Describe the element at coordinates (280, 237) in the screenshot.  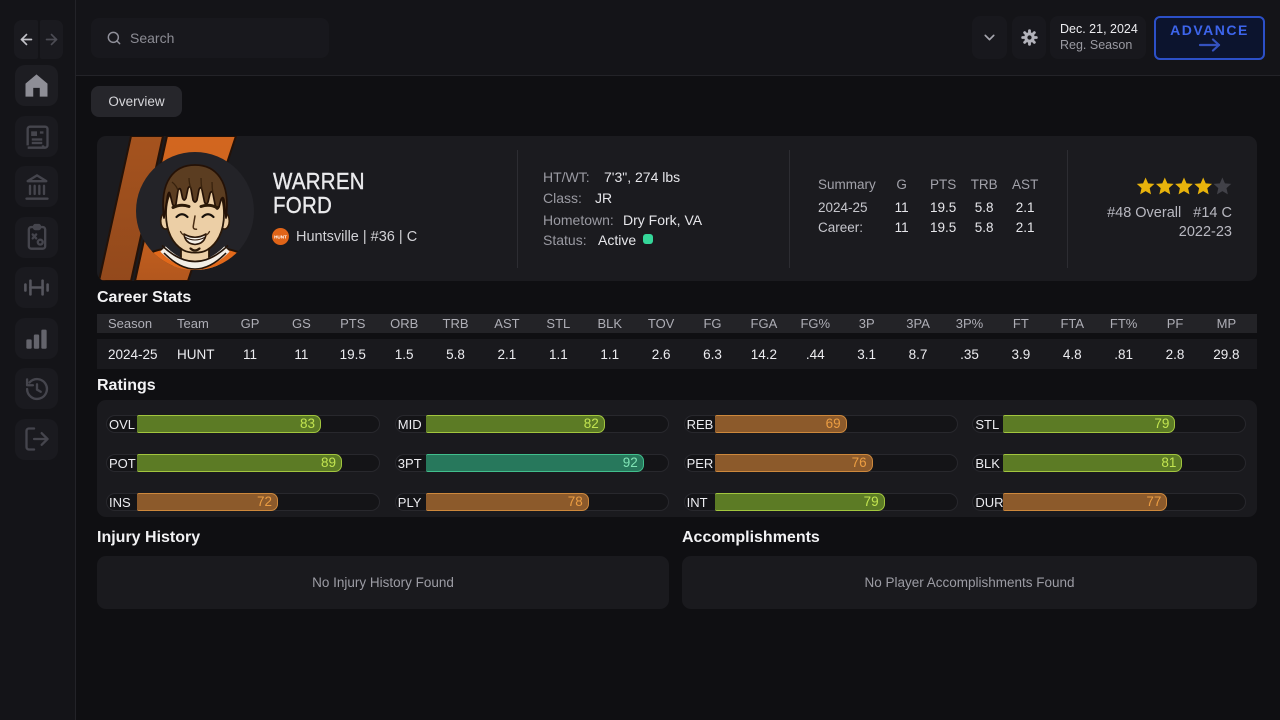
I see `svg-text: HUNT` at that location.